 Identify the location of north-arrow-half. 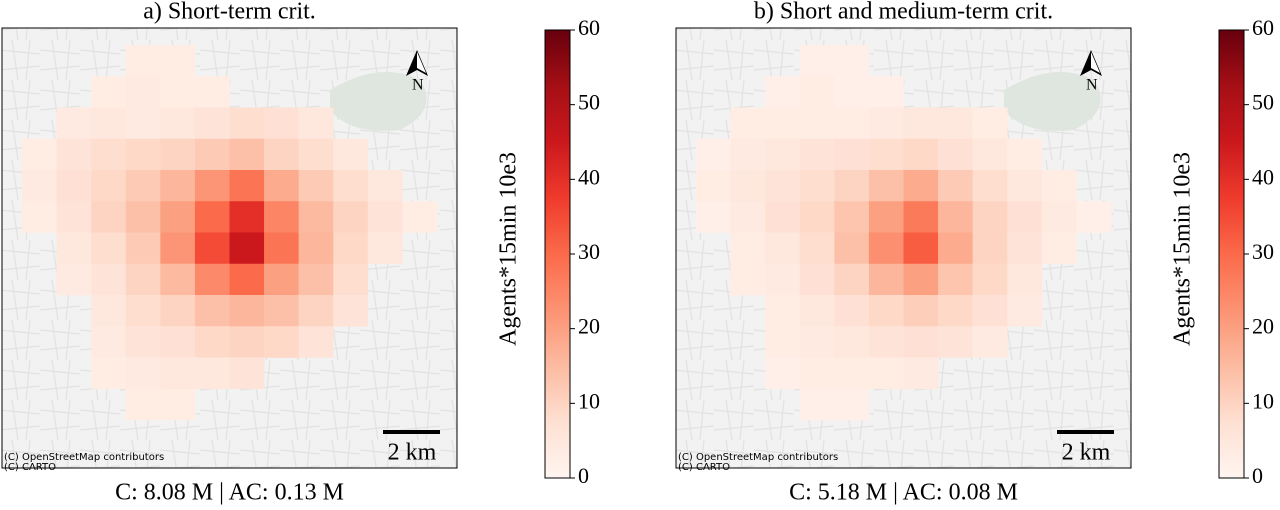
(421, 62).